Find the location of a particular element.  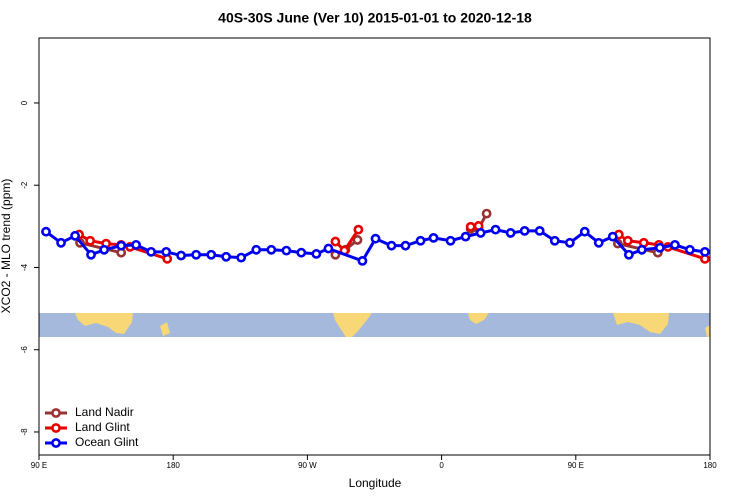

y-tick-label: -6 is located at coordinates (24, 350).